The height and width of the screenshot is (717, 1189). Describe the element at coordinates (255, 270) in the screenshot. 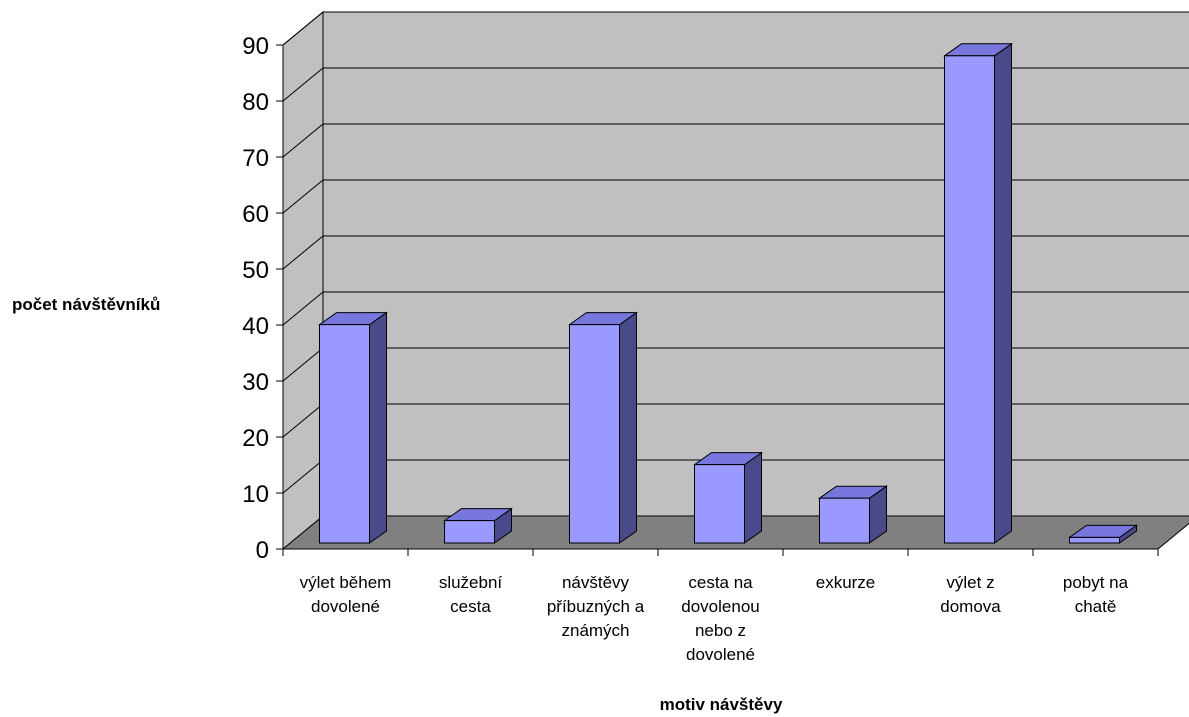

I see `y-tick-label: 50` at that location.